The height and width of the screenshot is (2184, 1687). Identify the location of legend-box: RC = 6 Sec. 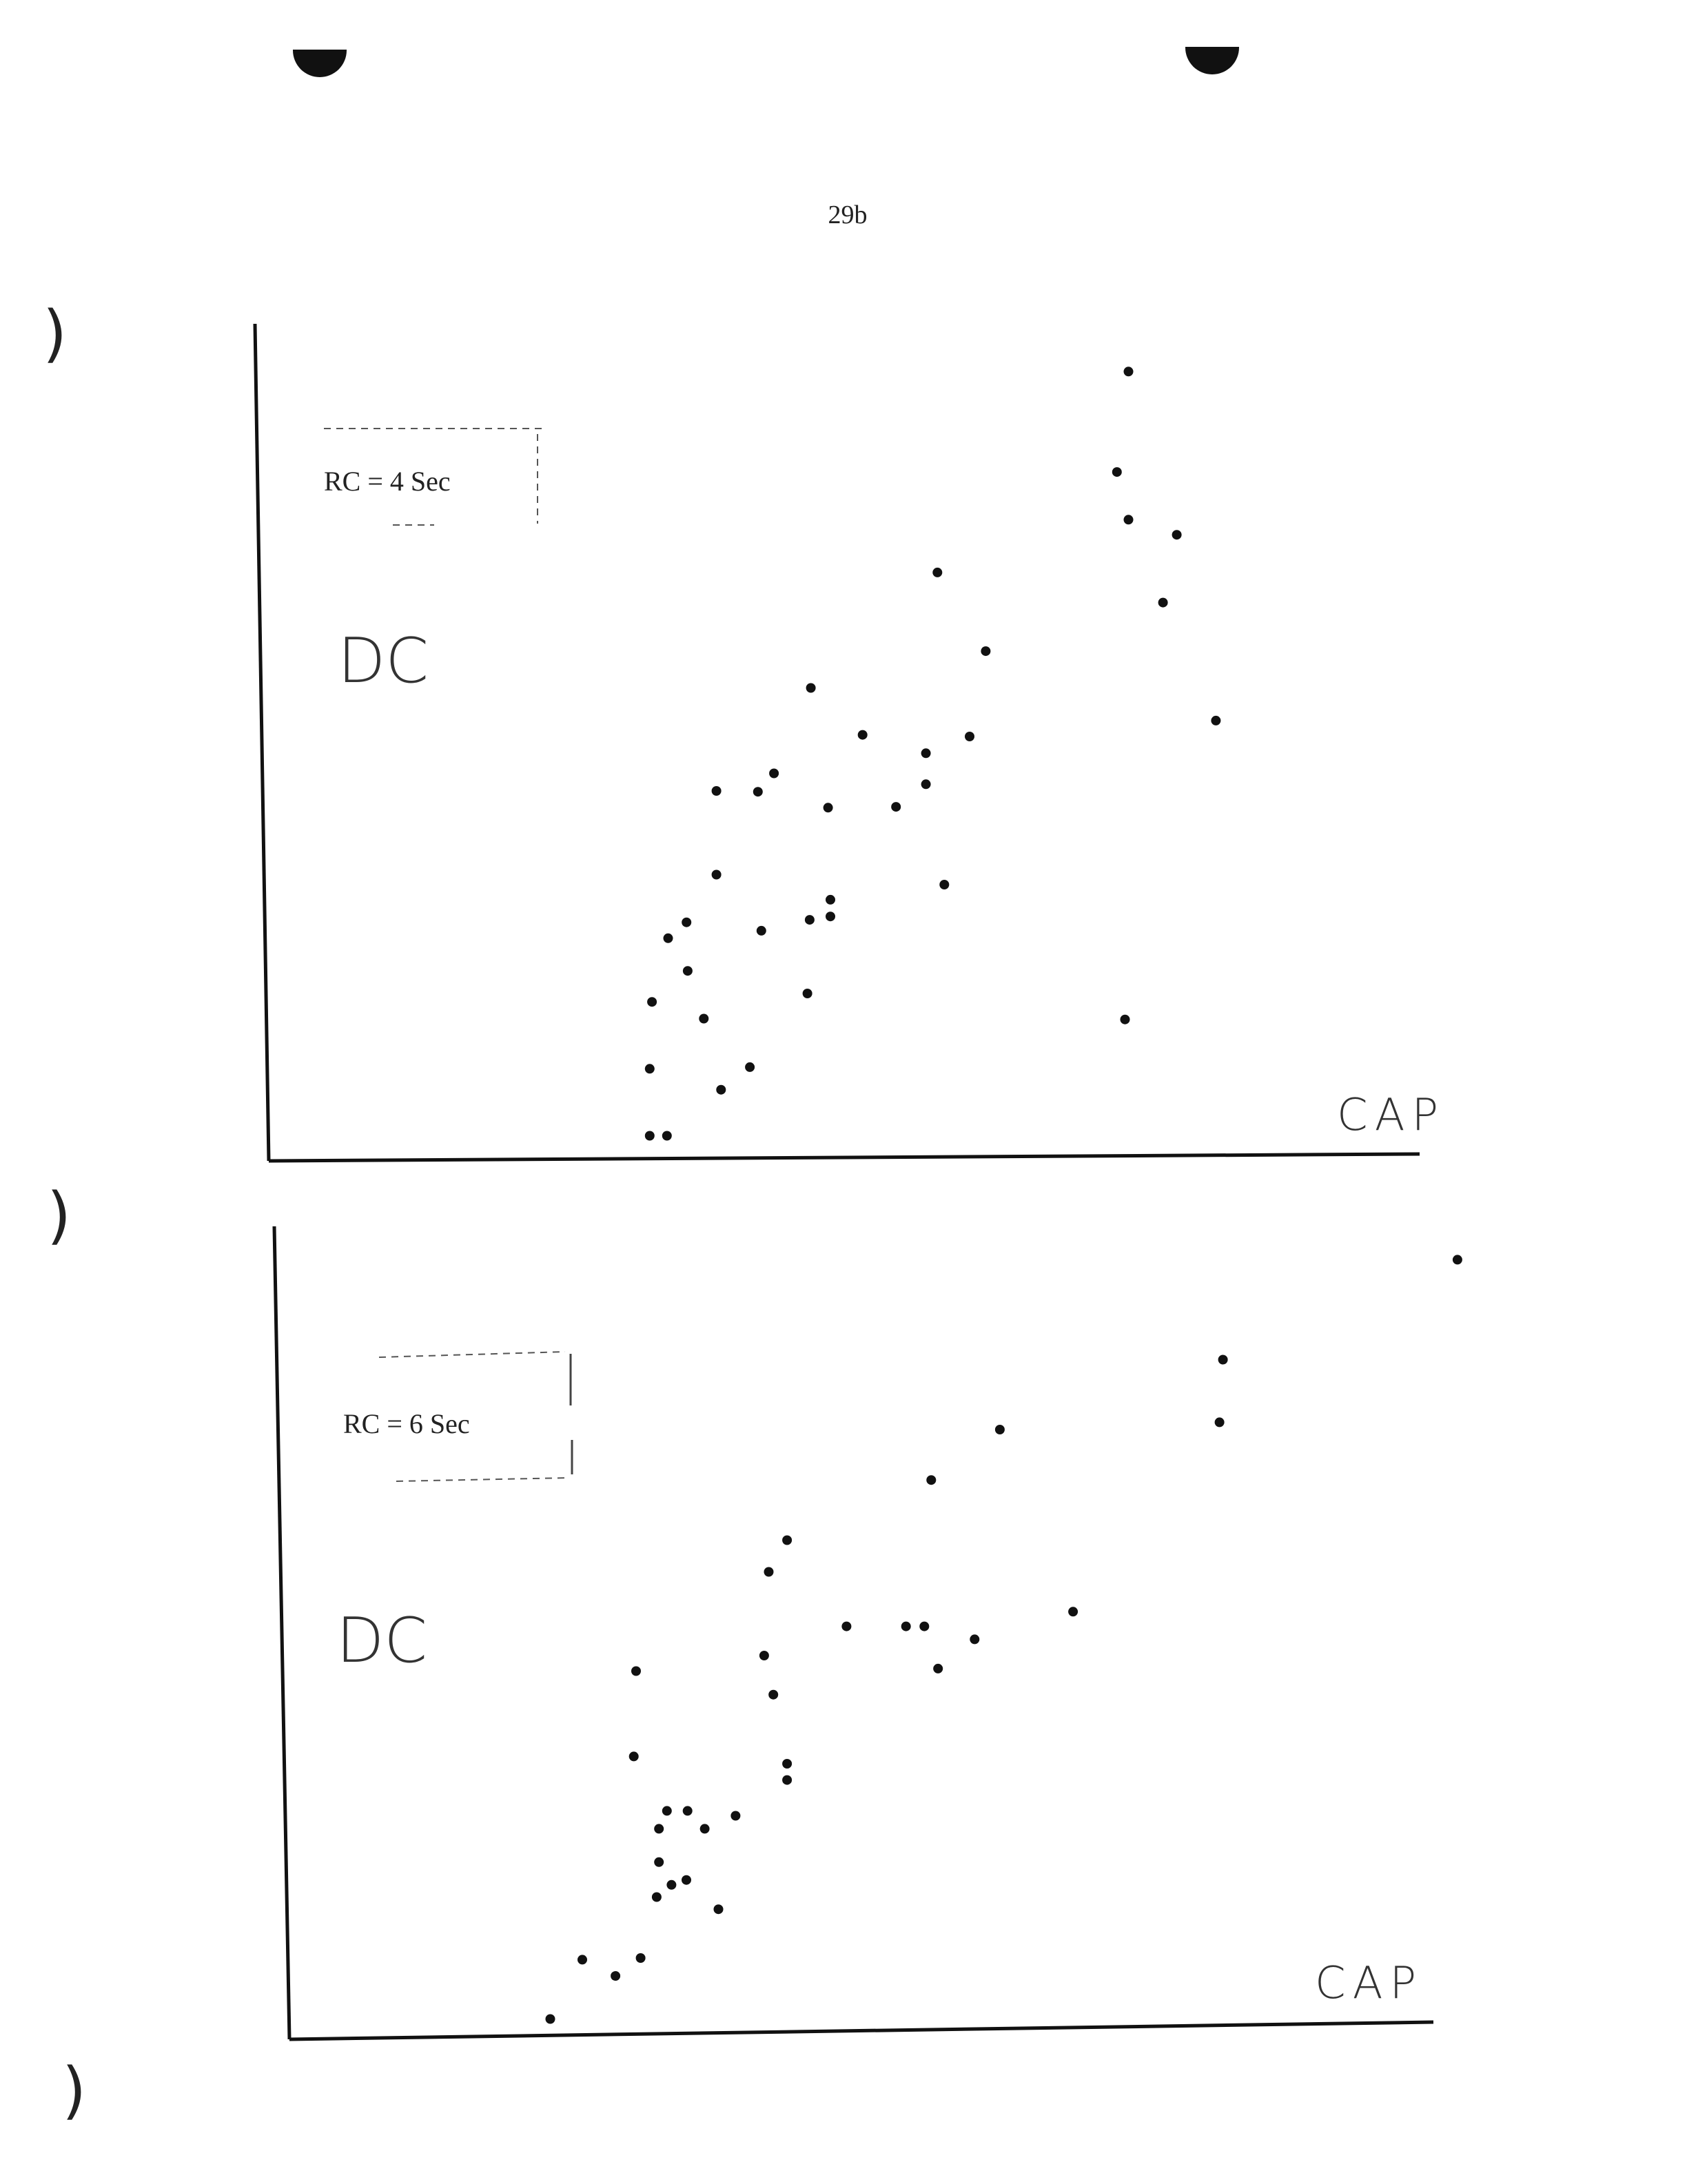
(458, 1416).